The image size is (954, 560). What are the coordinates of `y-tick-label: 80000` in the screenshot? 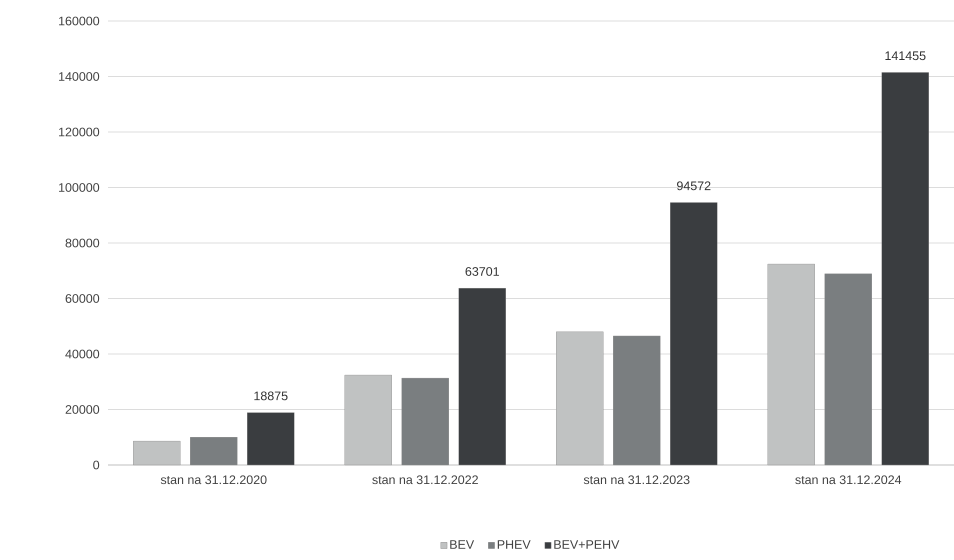 It's located at (83, 243).